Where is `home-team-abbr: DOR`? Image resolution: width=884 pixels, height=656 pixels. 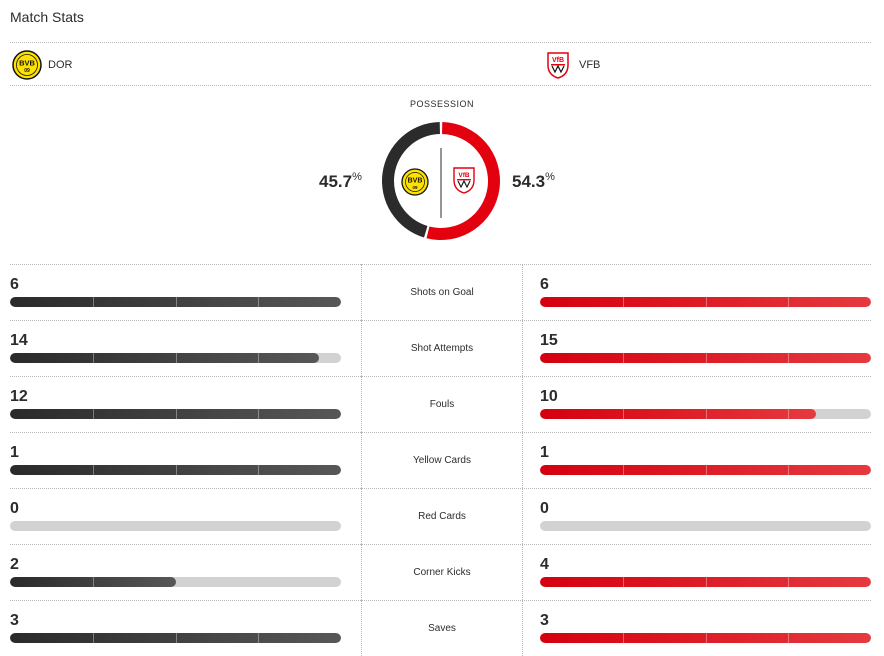 home-team-abbr: DOR is located at coordinates (60, 65).